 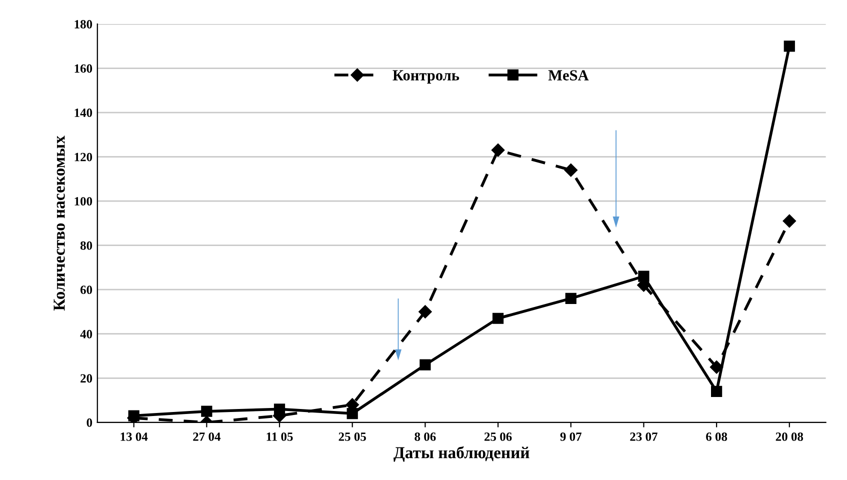 I want to click on x-tick-label: 25 06, so click(x=498, y=436).